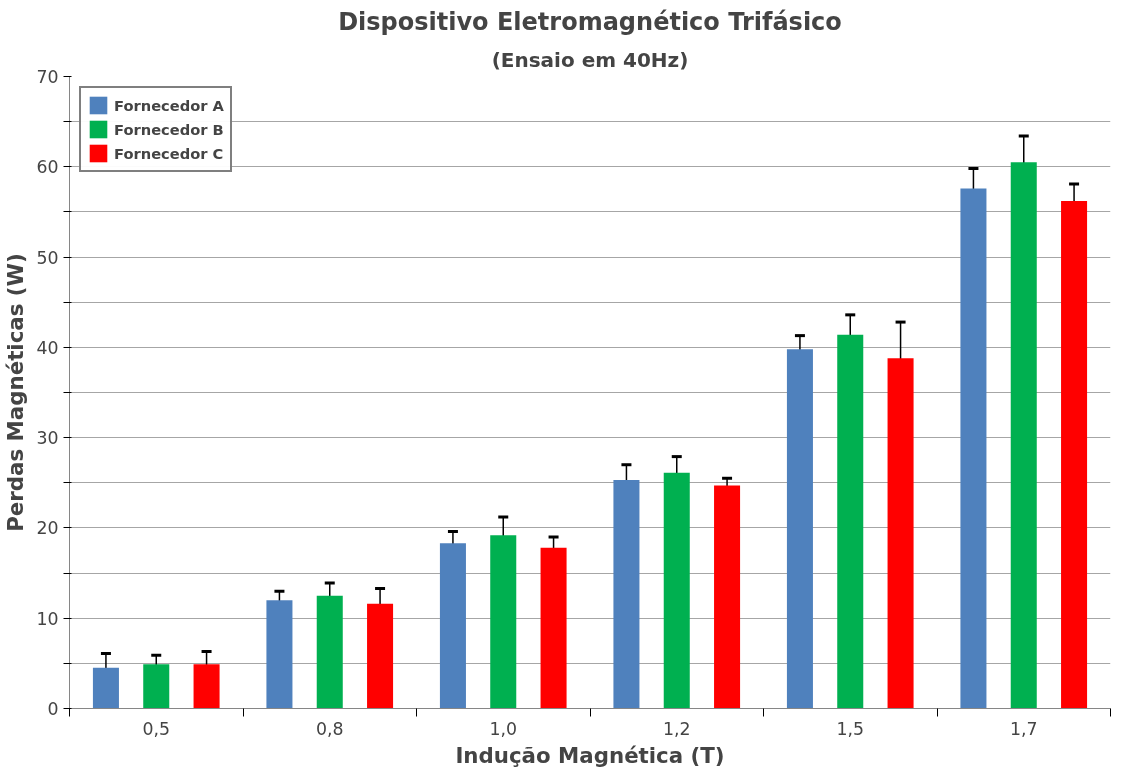 The image size is (1139, 778). I want to click on x-tick-label: 1,5, so click(850, 728).